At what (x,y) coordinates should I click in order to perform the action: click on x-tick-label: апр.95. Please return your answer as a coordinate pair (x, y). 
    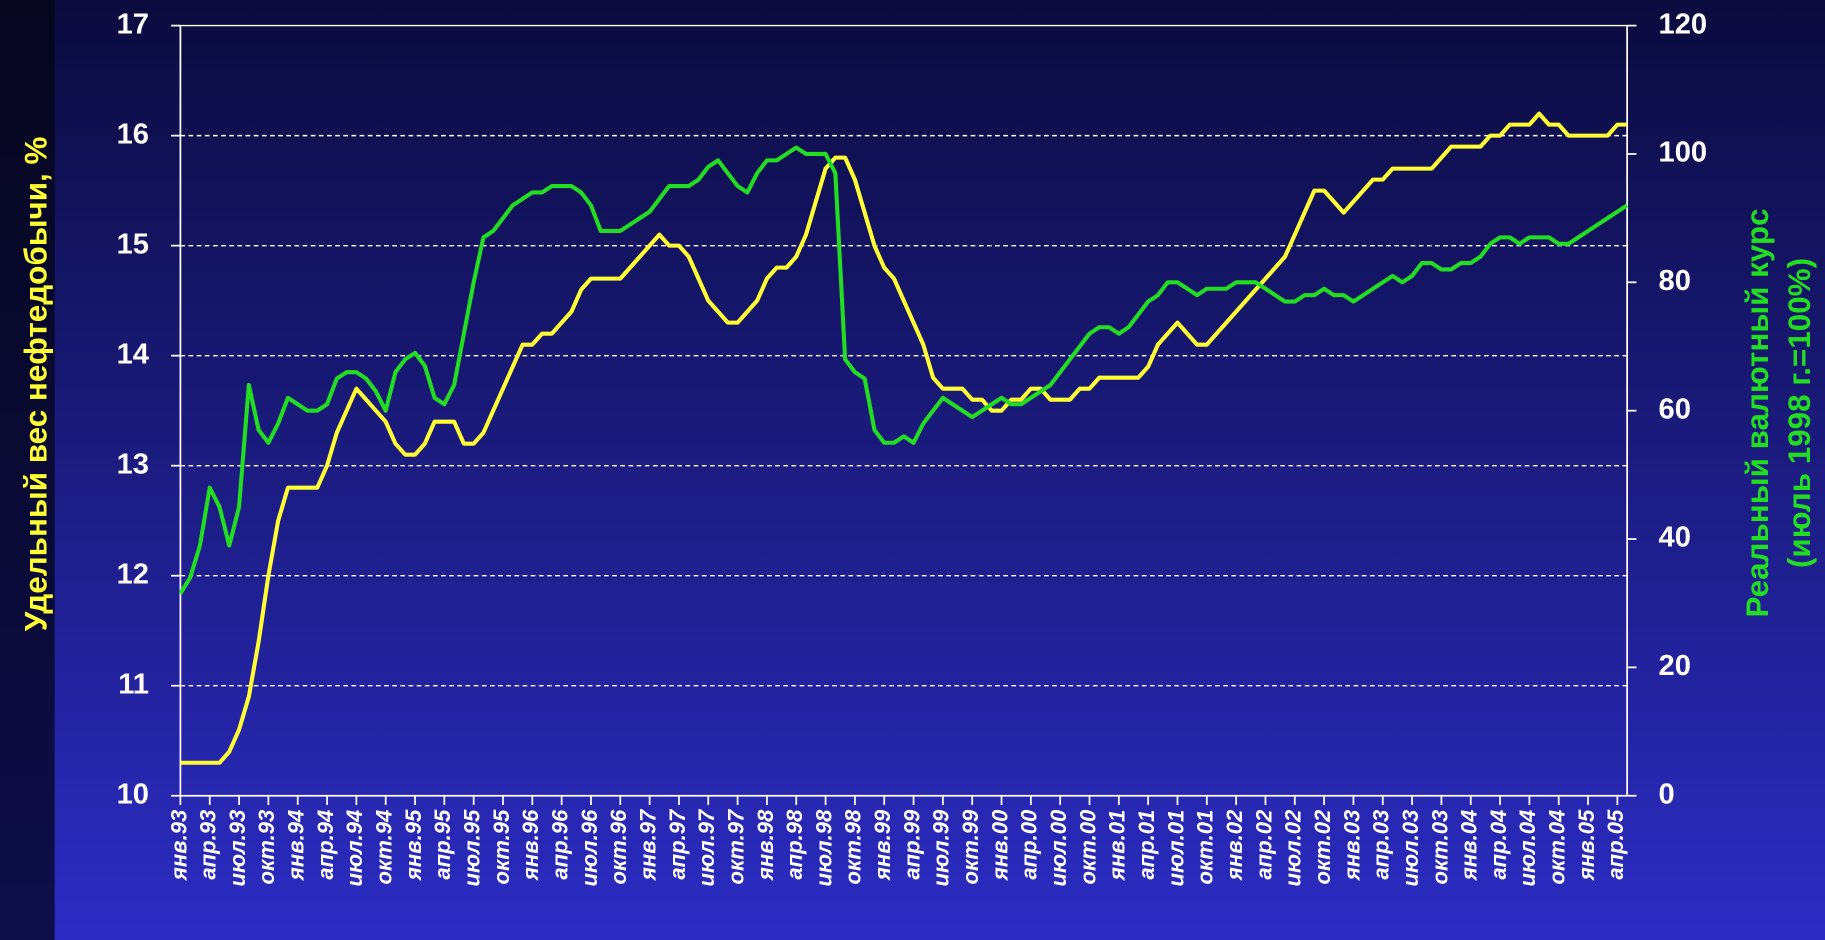
    Looking at the image, I should click on (442, 844).